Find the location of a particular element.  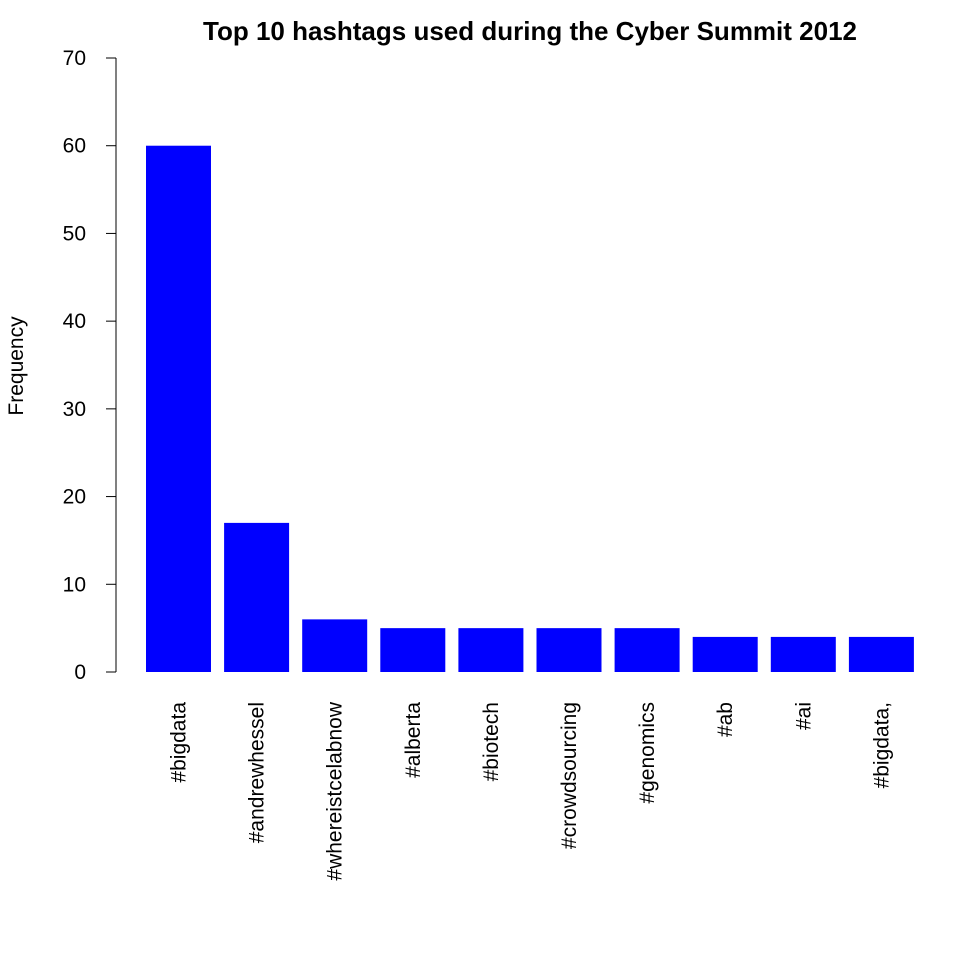

x-tick-label: #ab is located at coordinates (725, 719).